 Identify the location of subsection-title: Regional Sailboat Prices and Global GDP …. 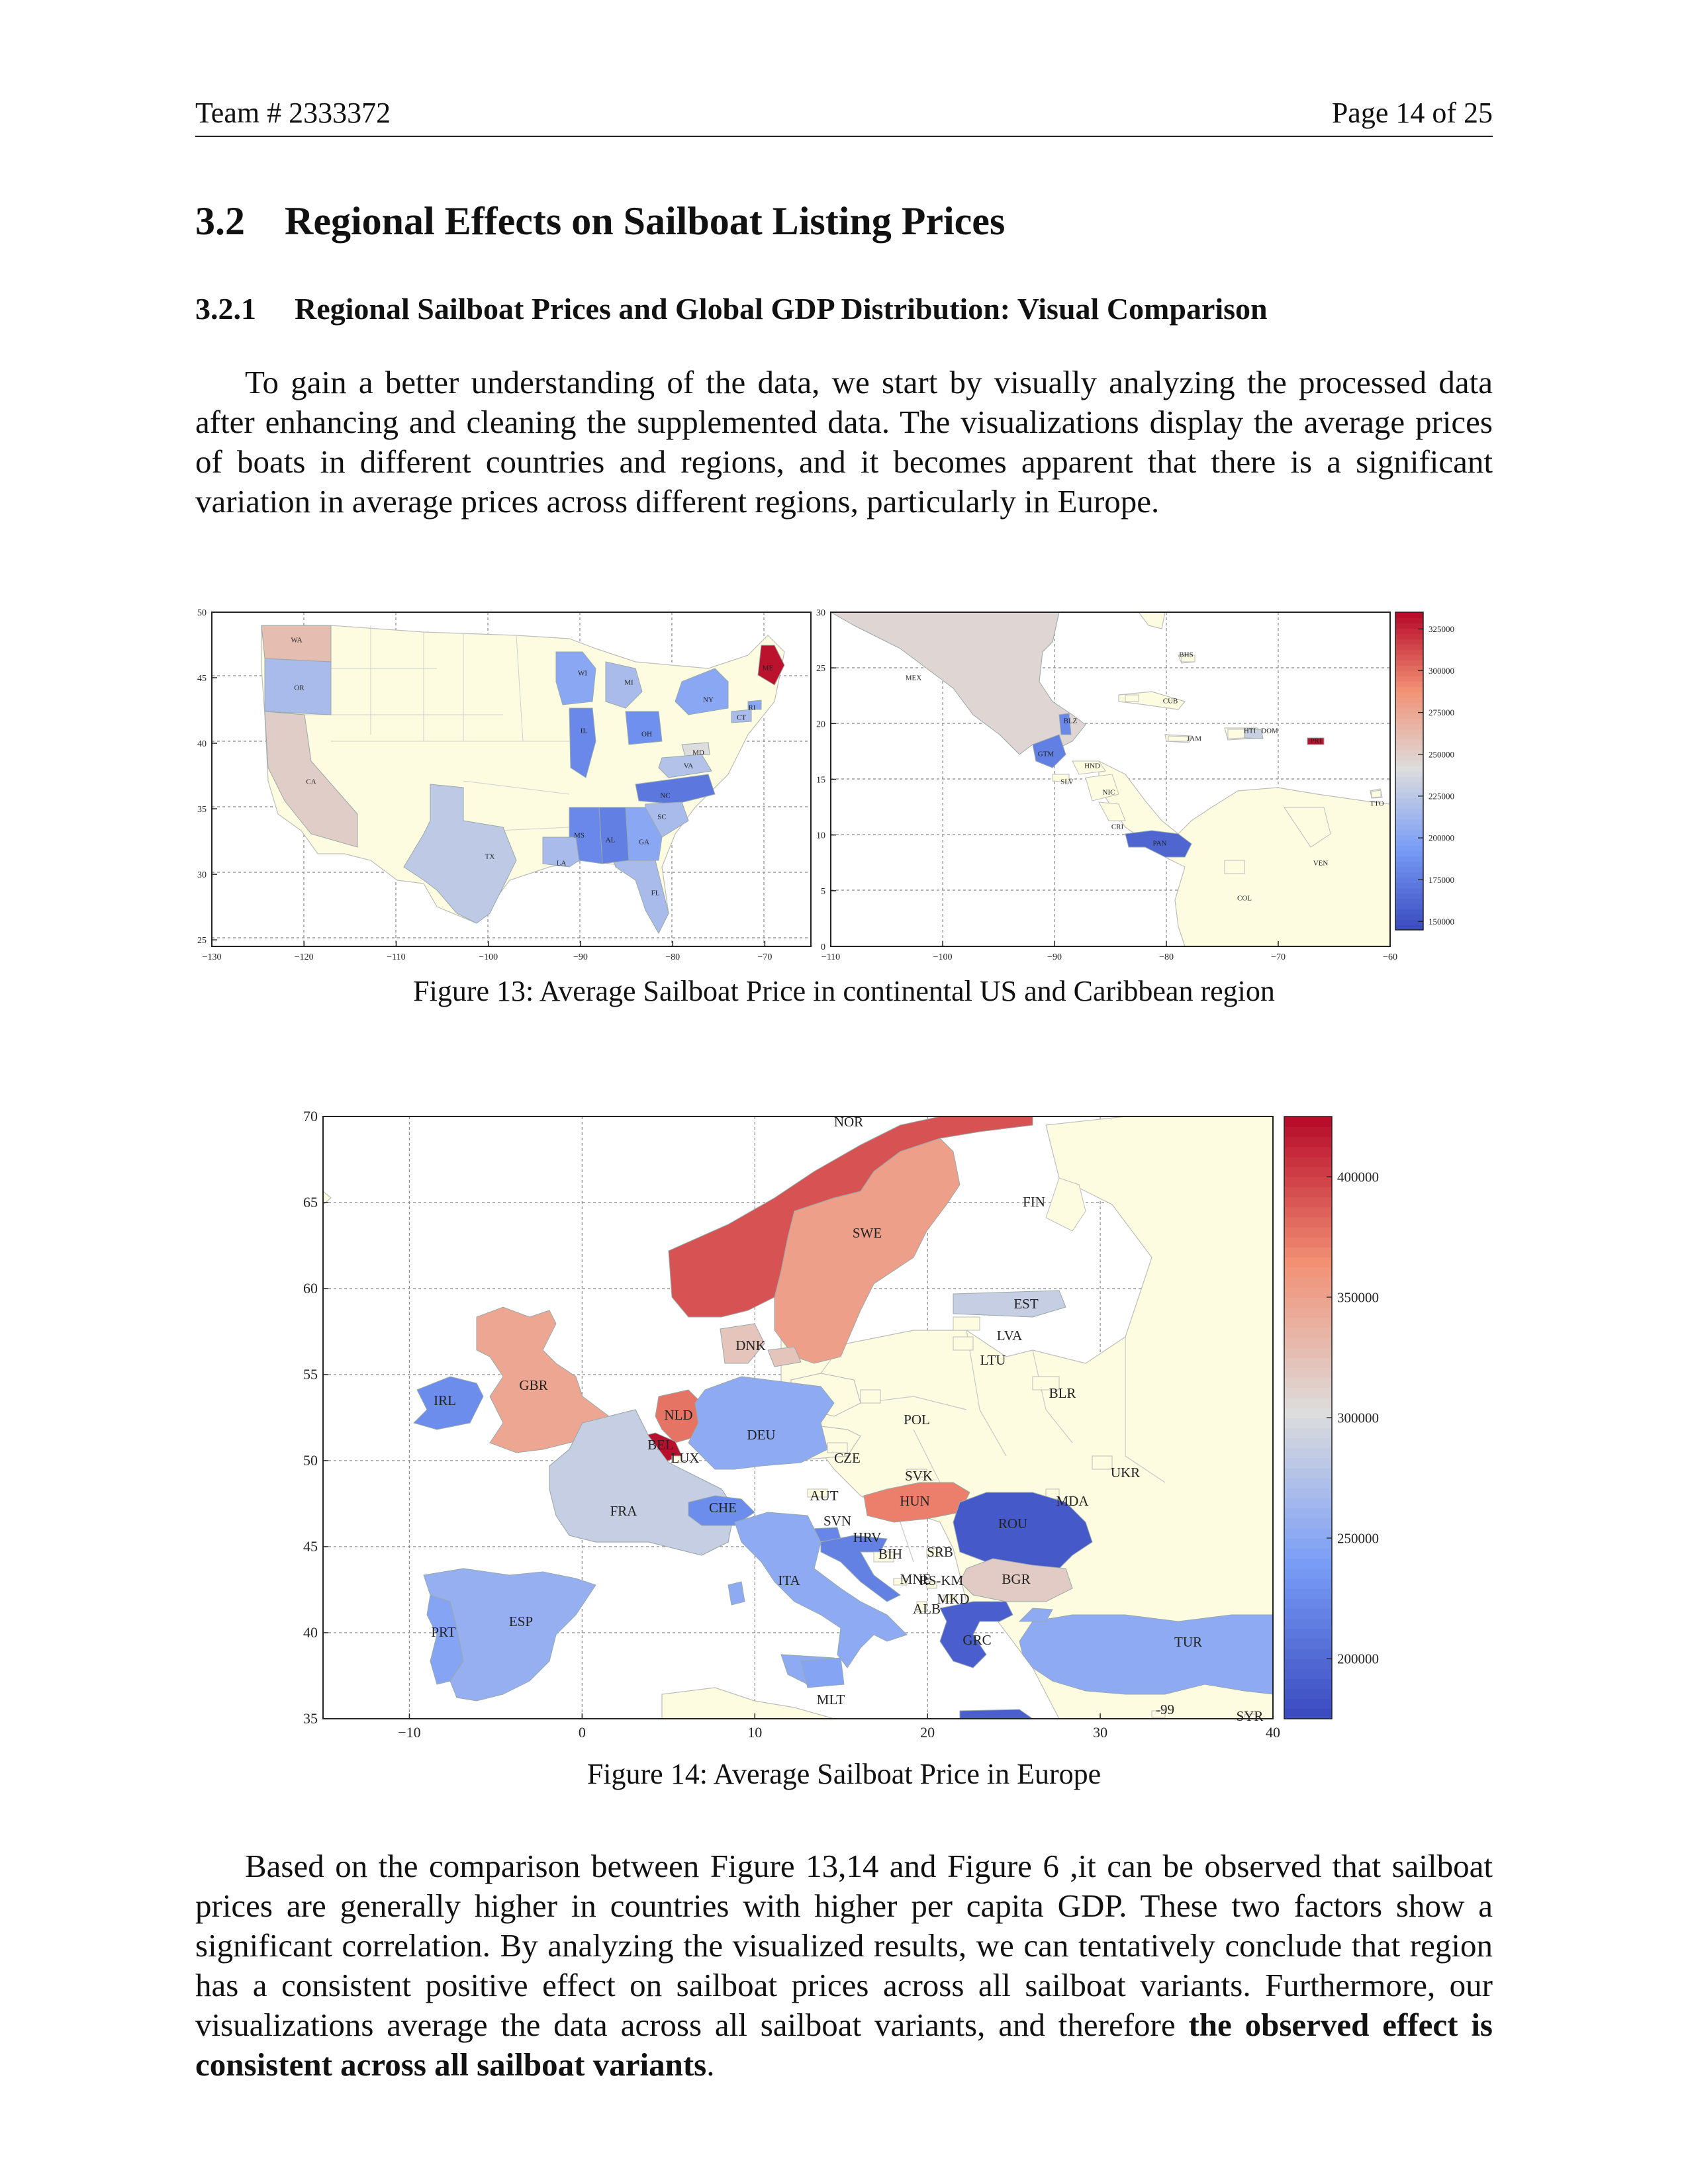
(781, 309).